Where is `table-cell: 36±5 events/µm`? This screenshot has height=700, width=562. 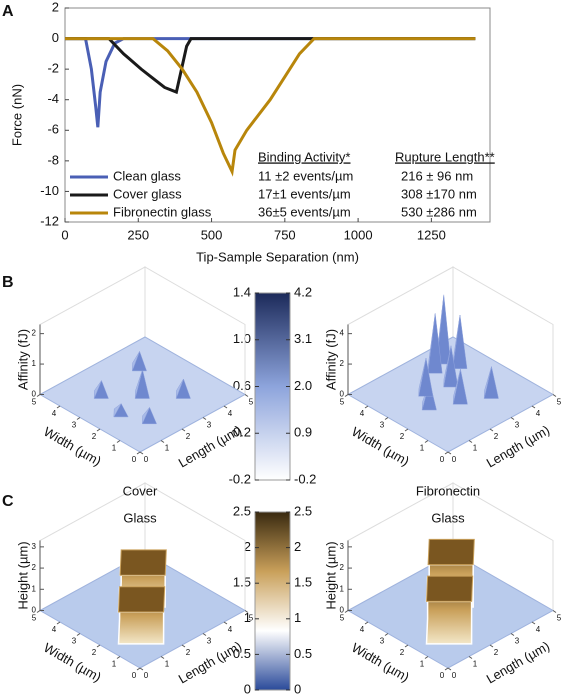
table-cell: 36±5 events/µm is located at coordinates (304, 211).